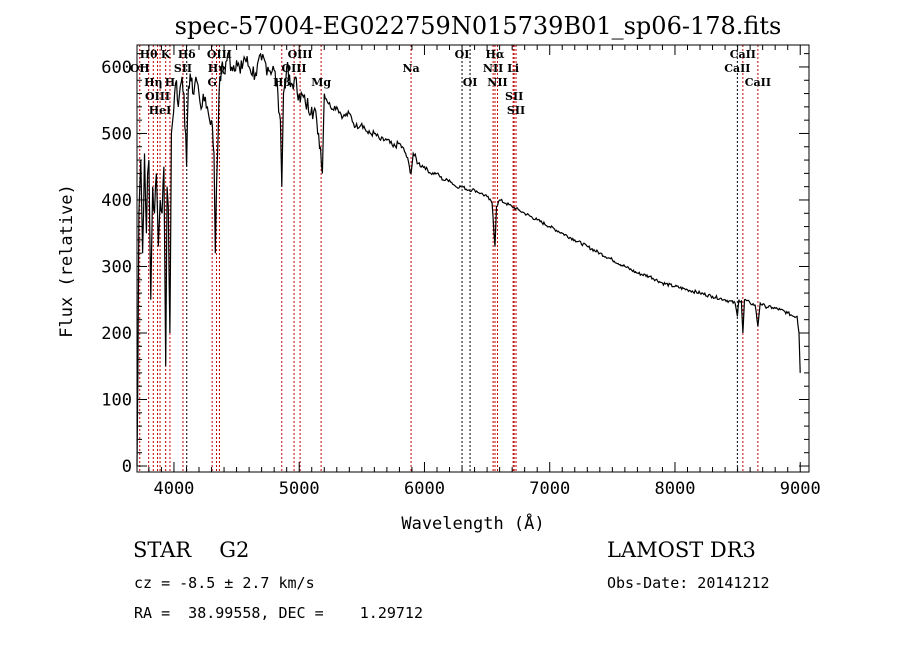 This screenshot has height=649, width=900. What do you see at coordinates (162, 550) in the screenshot?
I see `object-class: STAR` at bounding box center [162, 550].